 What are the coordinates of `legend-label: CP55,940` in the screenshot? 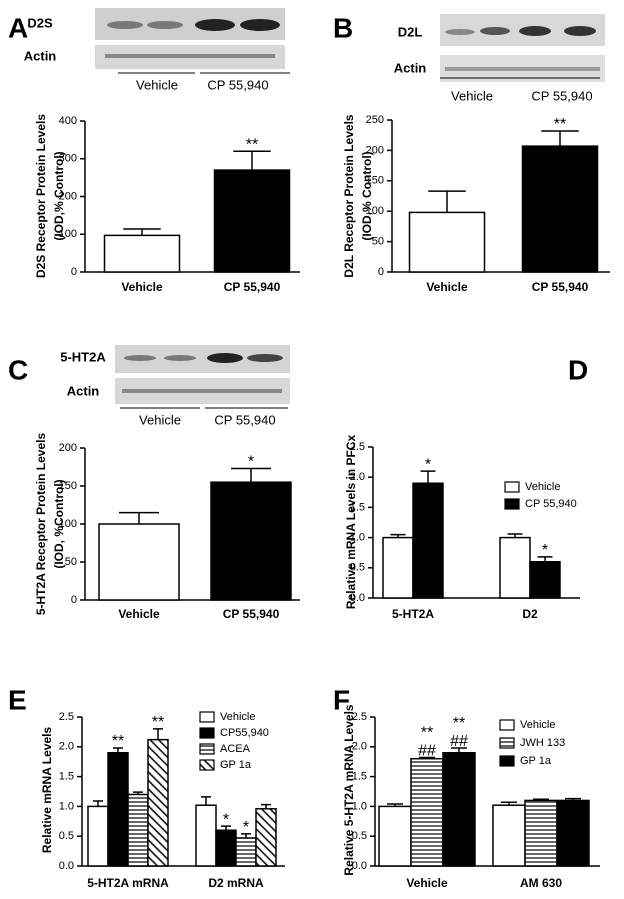 It's located at (244, 733).